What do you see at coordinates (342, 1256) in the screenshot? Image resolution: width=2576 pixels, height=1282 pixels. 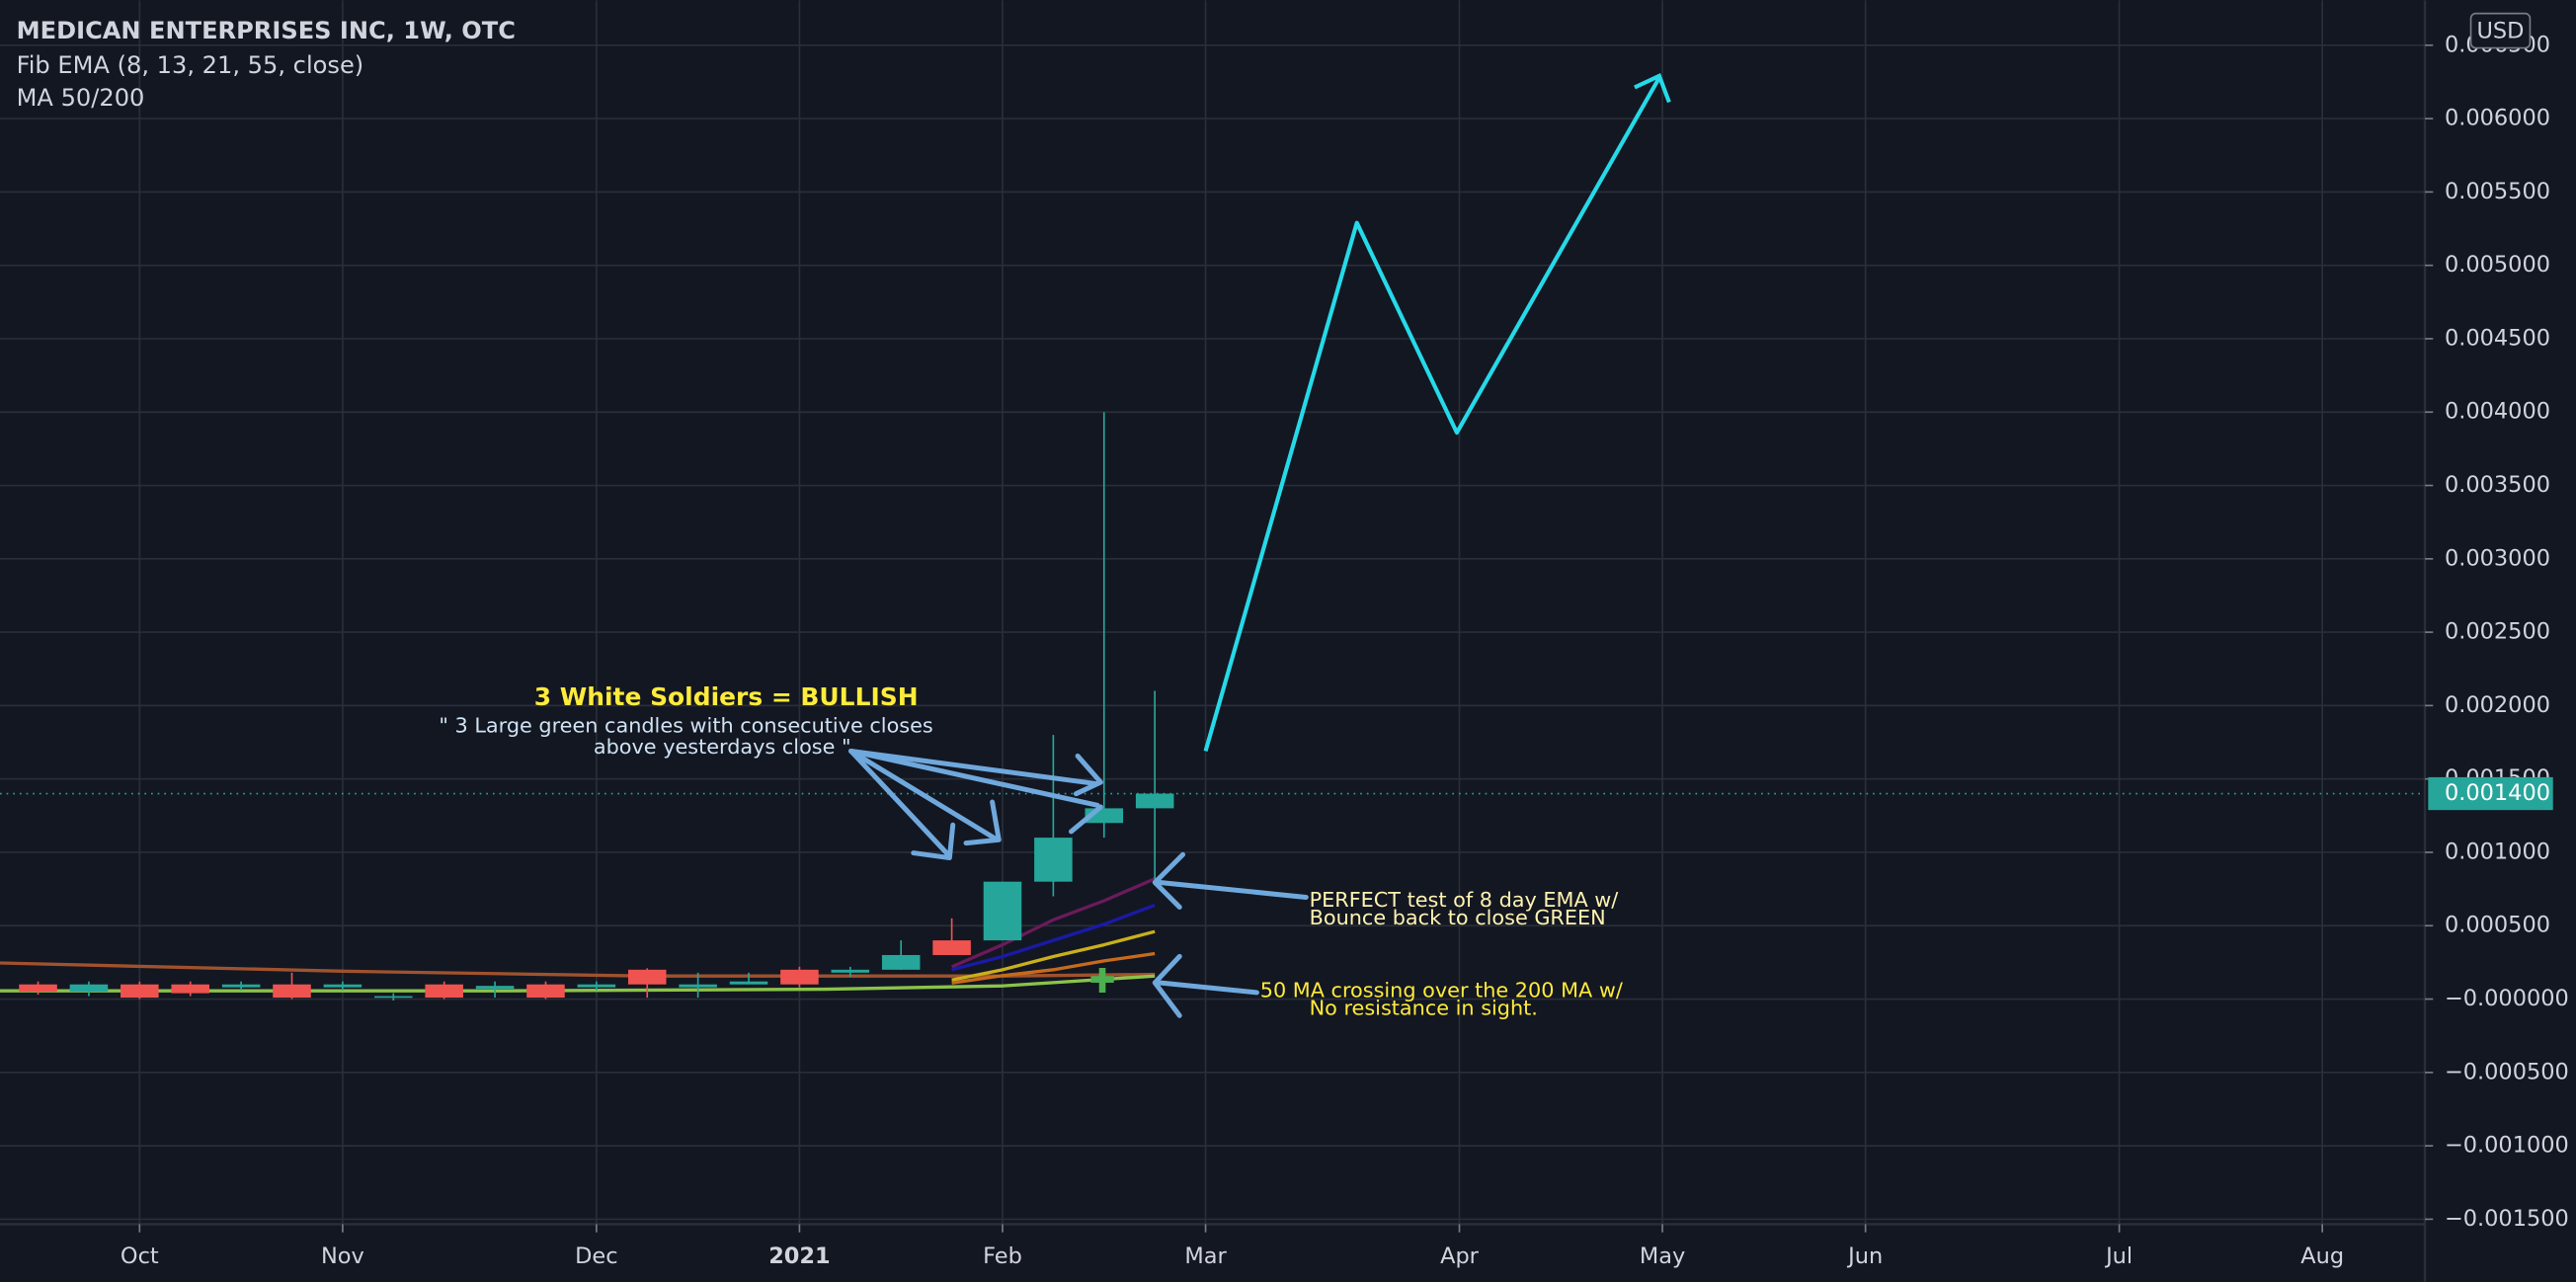 I see `x-tick-label: Nov` at bounding box center [342, 1256].